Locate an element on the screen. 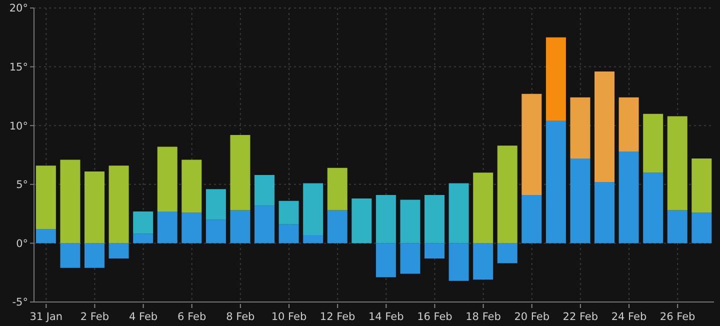  x-tick-label: 14 Feb is located at coordinates (386, 317).